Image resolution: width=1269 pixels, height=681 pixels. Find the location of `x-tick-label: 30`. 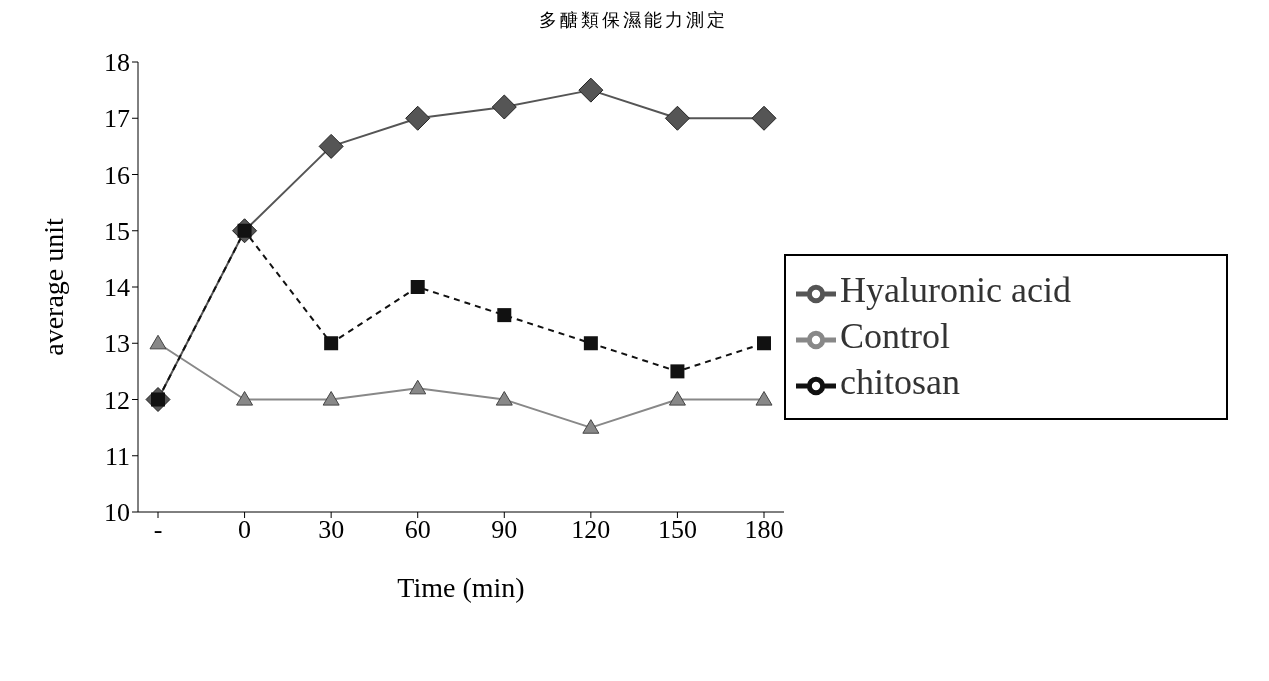

x-tick-label: 30 is located at coordinates (331, 530).